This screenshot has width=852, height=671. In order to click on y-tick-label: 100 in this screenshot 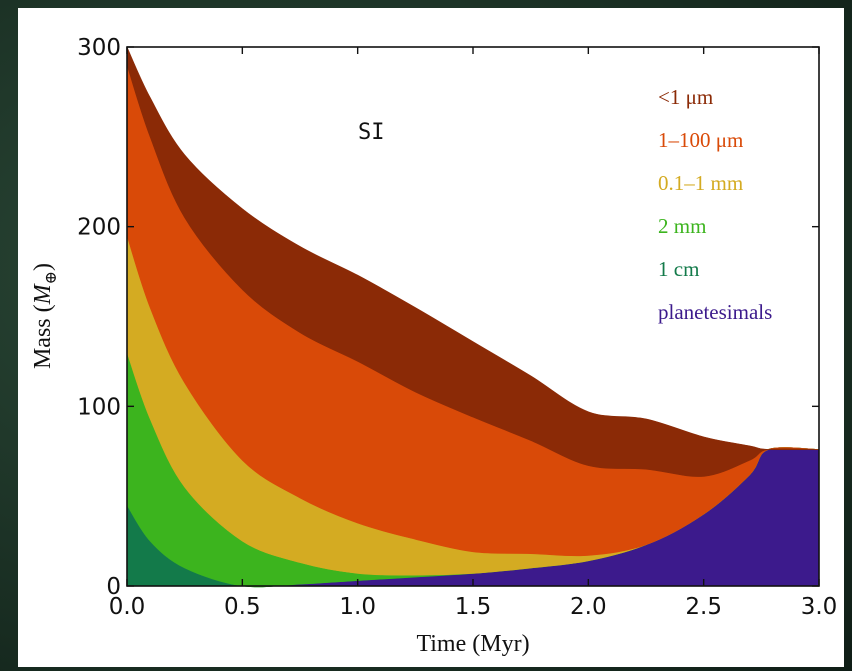, I will do `click(99, 407)`.